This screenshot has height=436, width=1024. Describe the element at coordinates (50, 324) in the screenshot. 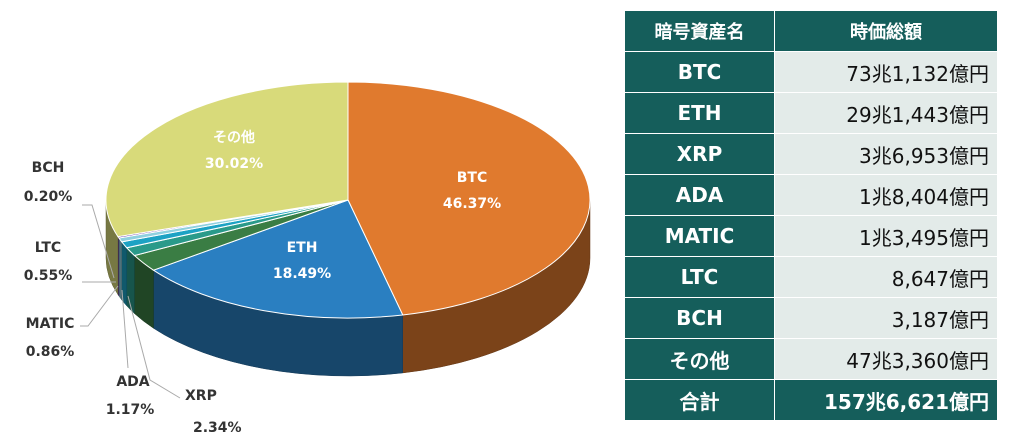

I see `slice-name-matic: MATIC` at that location.